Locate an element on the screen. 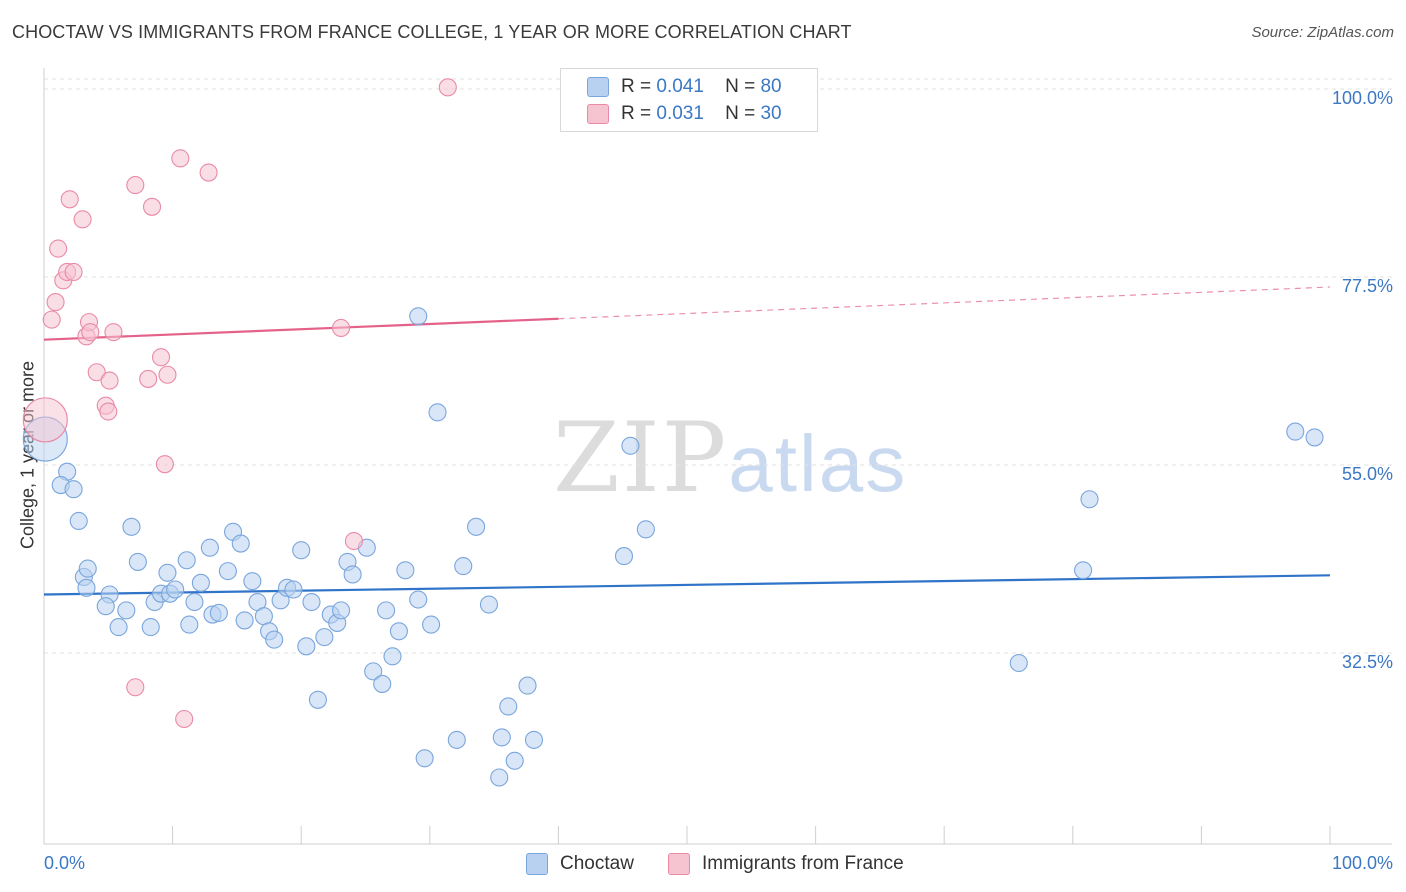 The width and height of the screenshot is (1406, 892). x-tick-label: 100.0% is located at coordinates (1362, 863).